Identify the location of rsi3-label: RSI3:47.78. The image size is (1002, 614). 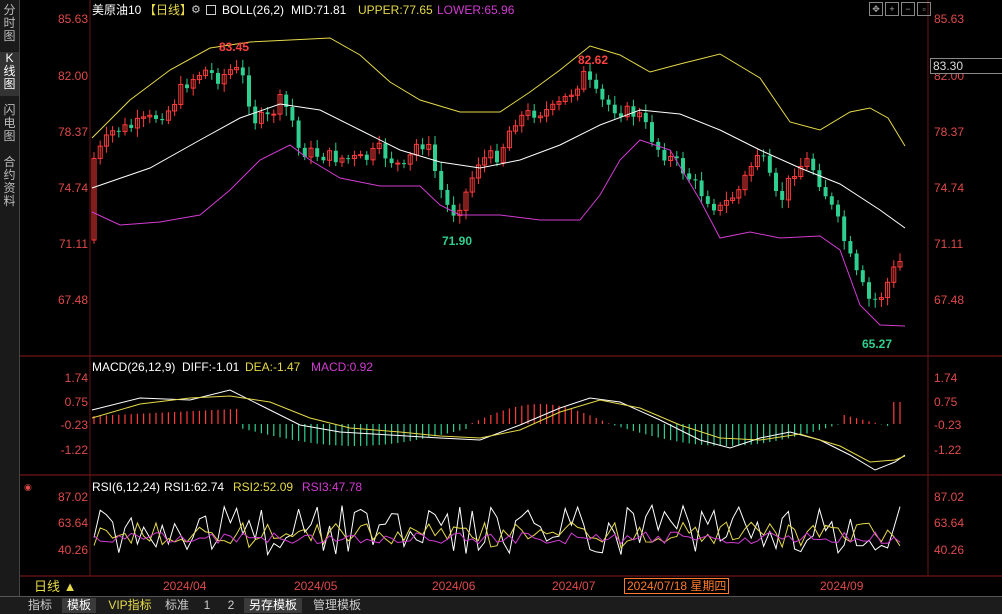
(332, 487).